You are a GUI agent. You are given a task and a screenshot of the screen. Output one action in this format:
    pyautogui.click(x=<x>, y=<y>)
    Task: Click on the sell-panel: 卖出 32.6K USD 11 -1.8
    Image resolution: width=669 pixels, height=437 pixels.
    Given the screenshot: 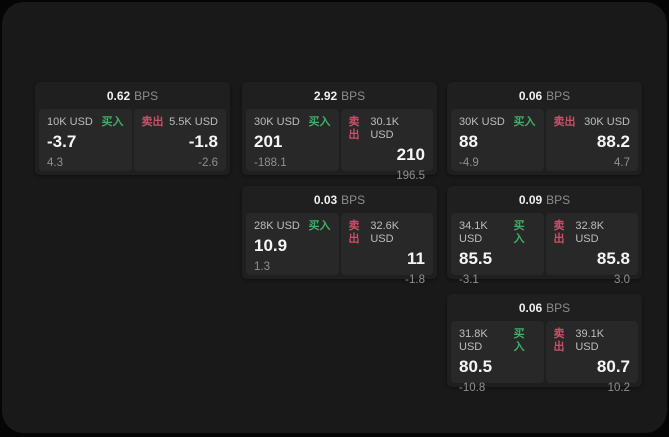 What is the action you would take?
    pyautogui.click(x=386, y=249)
    